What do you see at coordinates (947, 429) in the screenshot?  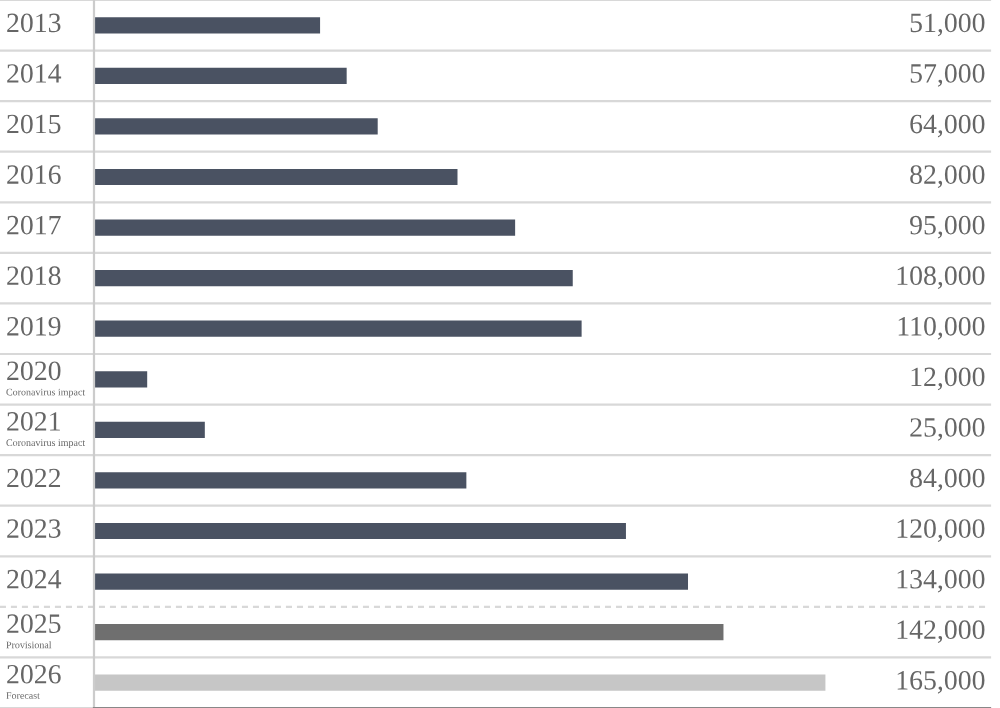 I see `data-label: 25,000` at bounding box center [947, 429].